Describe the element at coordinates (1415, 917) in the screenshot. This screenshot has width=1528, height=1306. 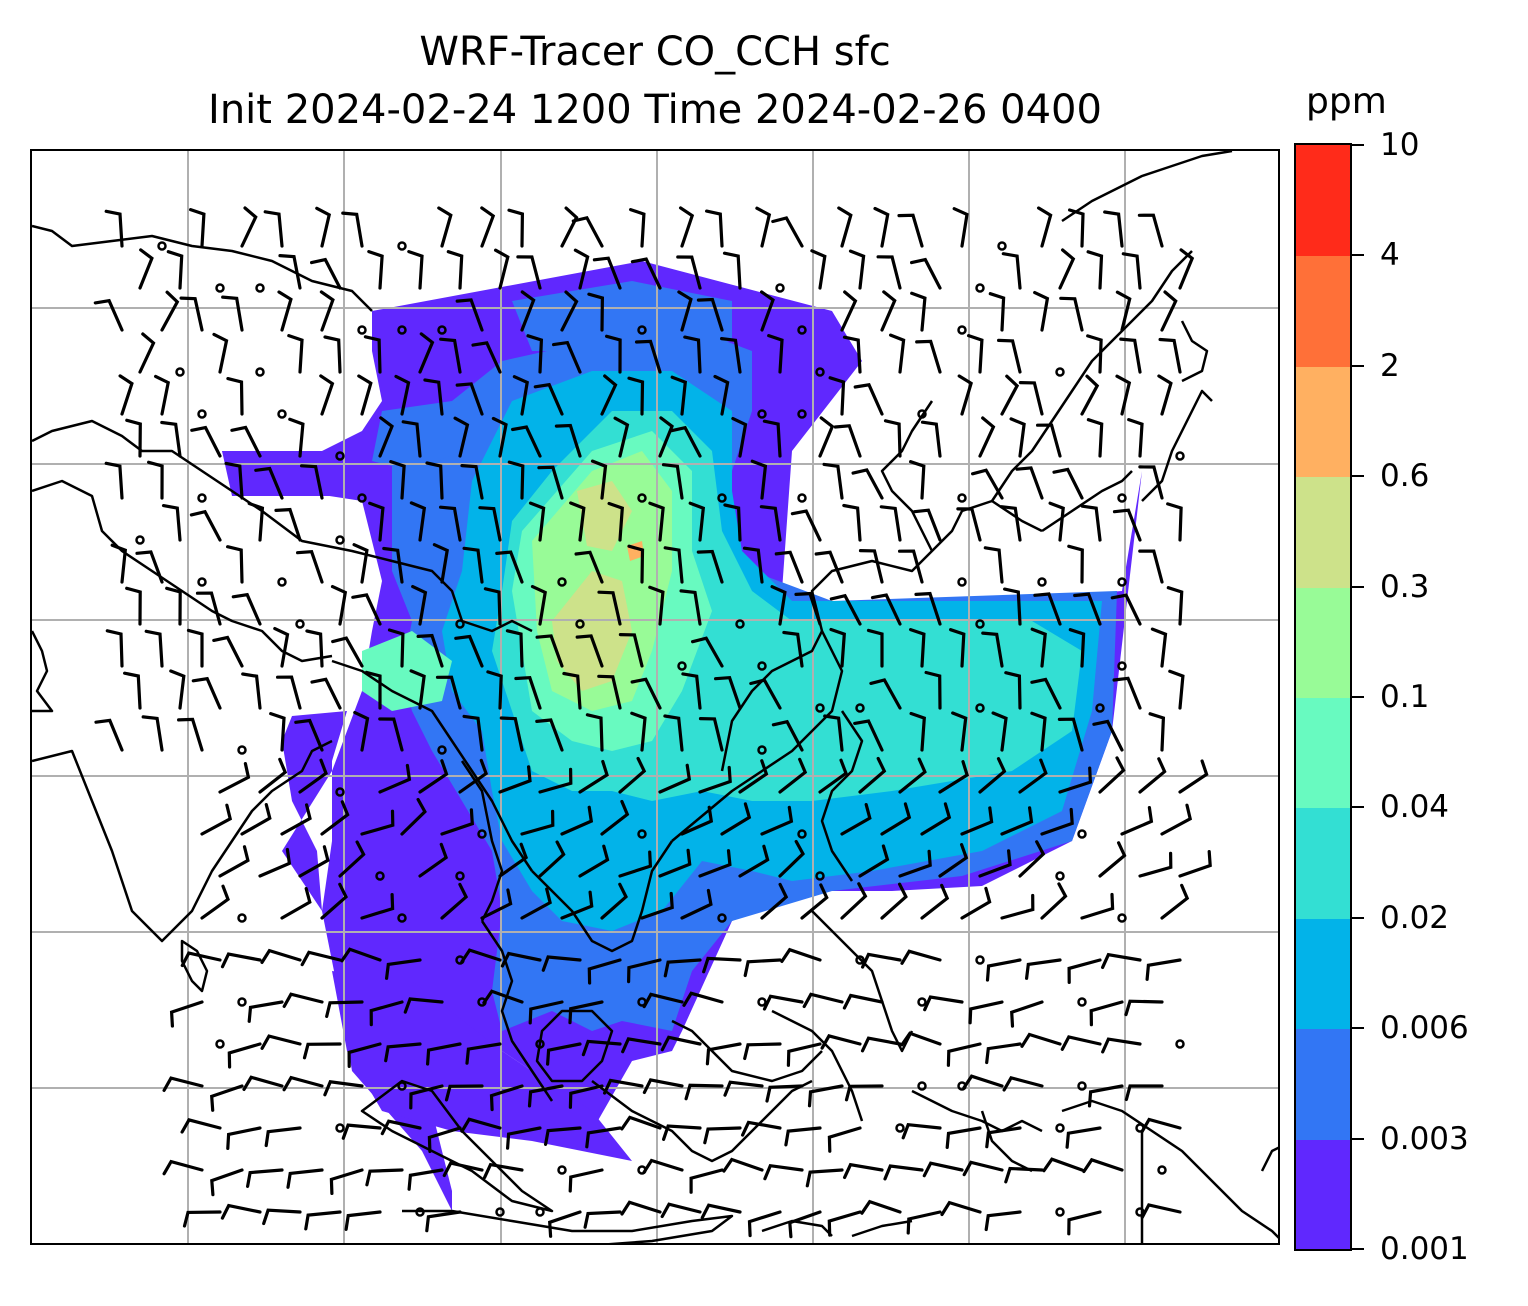
I see `colorbar-tick-label: 0.02` at that location.